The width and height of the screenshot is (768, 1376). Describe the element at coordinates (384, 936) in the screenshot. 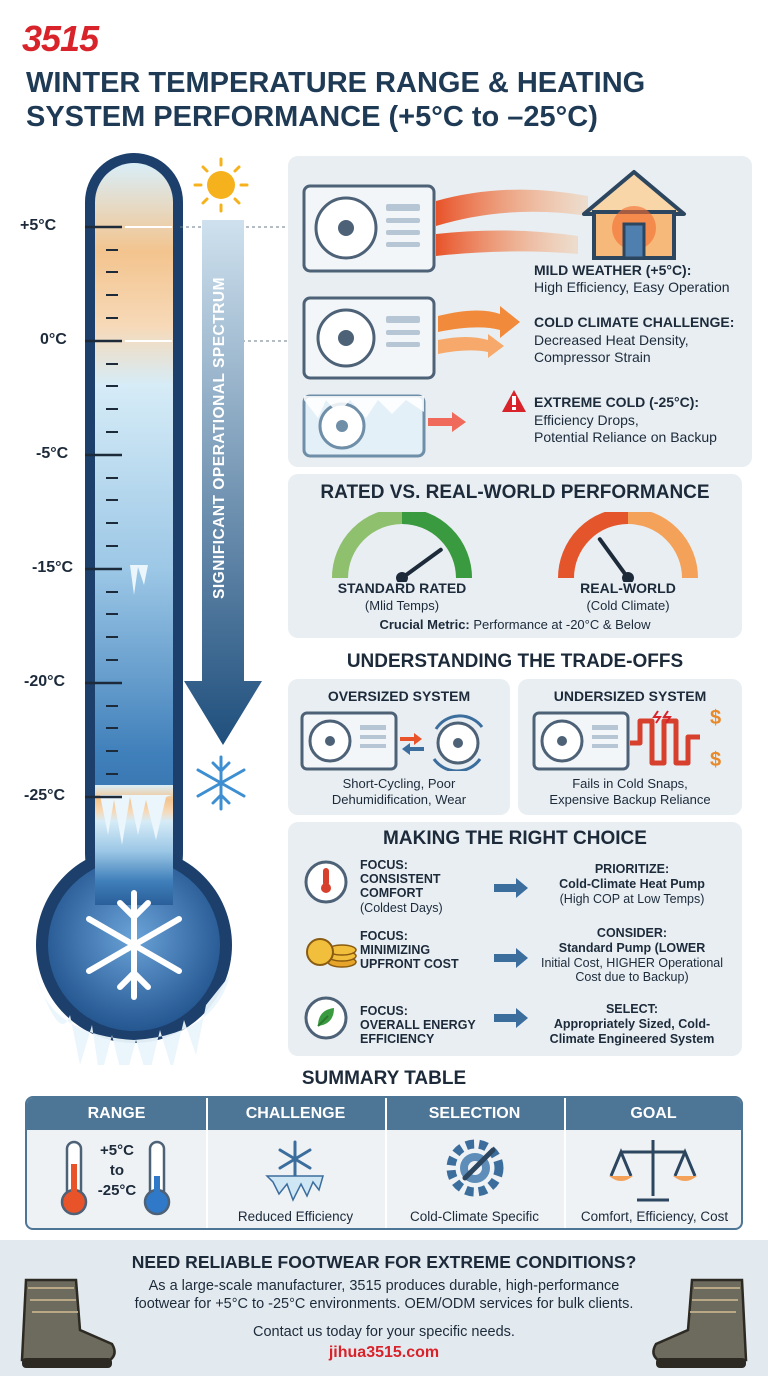

I see `focus-2-label: FOCUS:` at that location.